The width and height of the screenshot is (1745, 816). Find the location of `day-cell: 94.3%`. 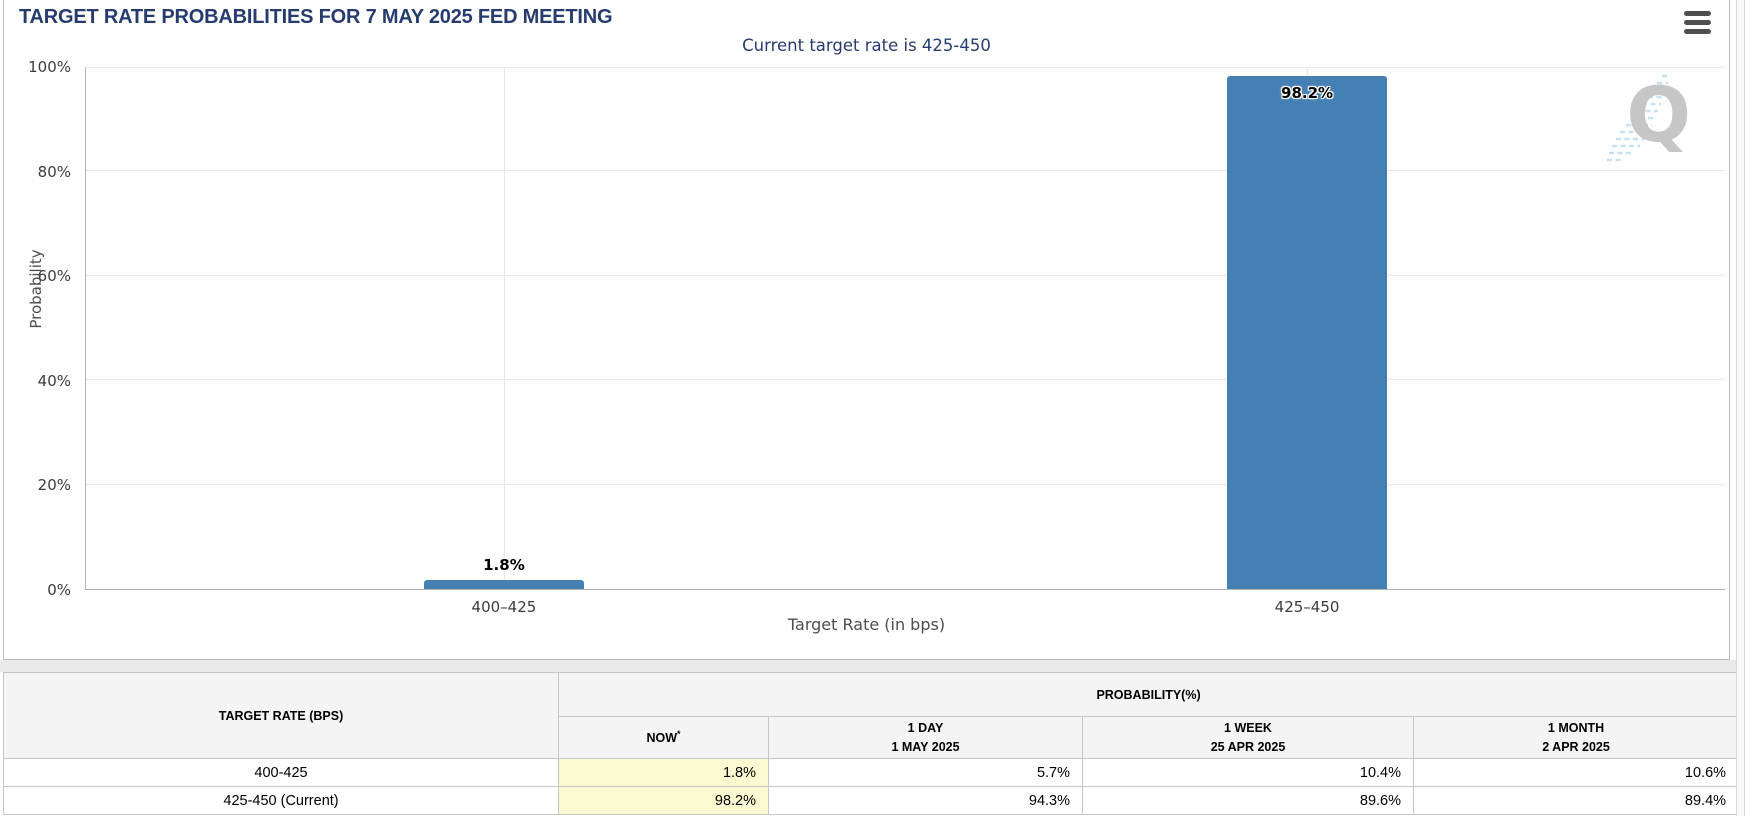

day-cell: 94.3% is located at coordinates (925, 800).